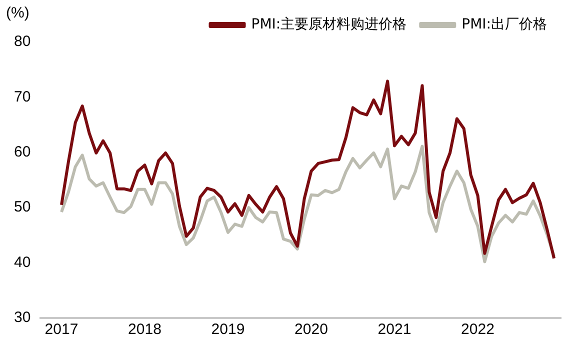 This screenshot has width=567, height=344. I want to click on y-tick-label: 30, so click(22, 317).